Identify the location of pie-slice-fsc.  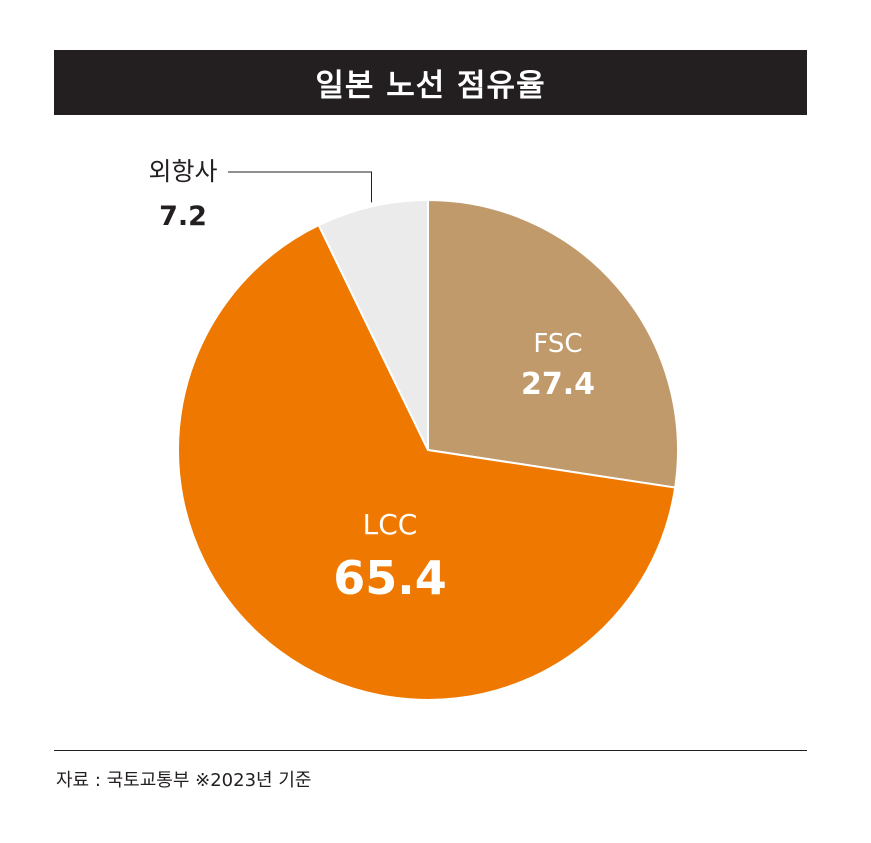
(553, 343).